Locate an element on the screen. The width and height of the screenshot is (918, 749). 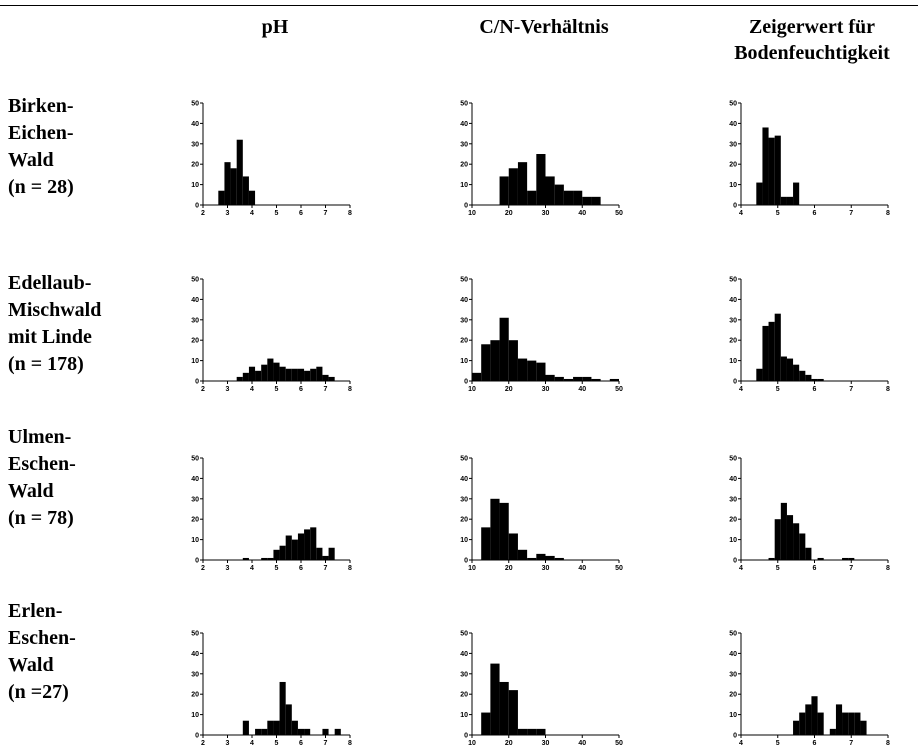
histogram-panel: 0 10 20 30 40 50 2 3 4 5 6 7 8 is located at coordinates (271, 159).